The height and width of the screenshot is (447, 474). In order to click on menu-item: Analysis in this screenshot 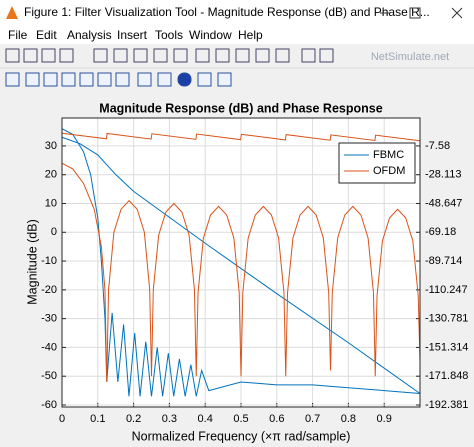, I will do `click(89, 35)`.